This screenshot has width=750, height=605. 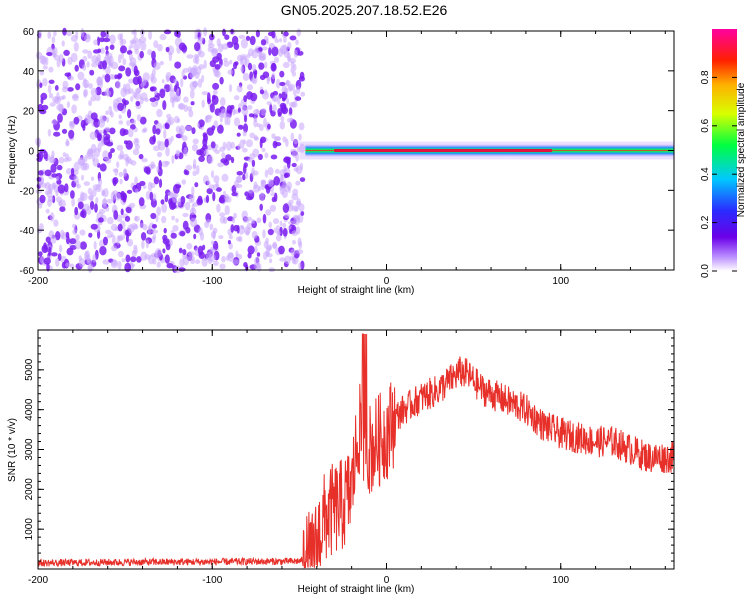 What do you see at coordinates (38, 281) in the screenshot?
I see `heatmap-x-tick-label: -200` at bounding box center [38, 281].